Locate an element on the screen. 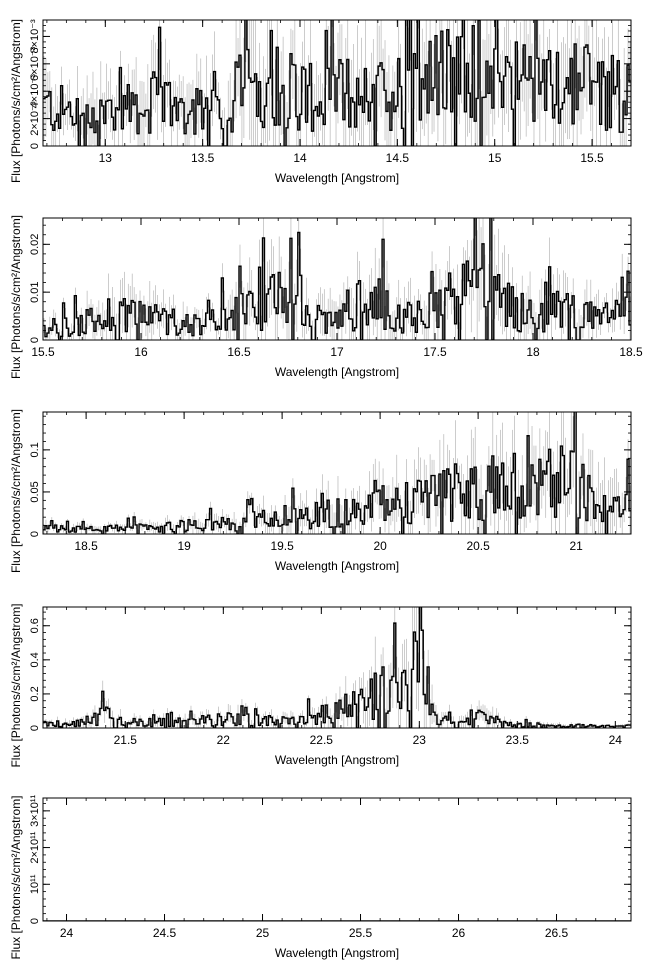  y-tick-label: 0.1 is located at coordinates (35, 449).